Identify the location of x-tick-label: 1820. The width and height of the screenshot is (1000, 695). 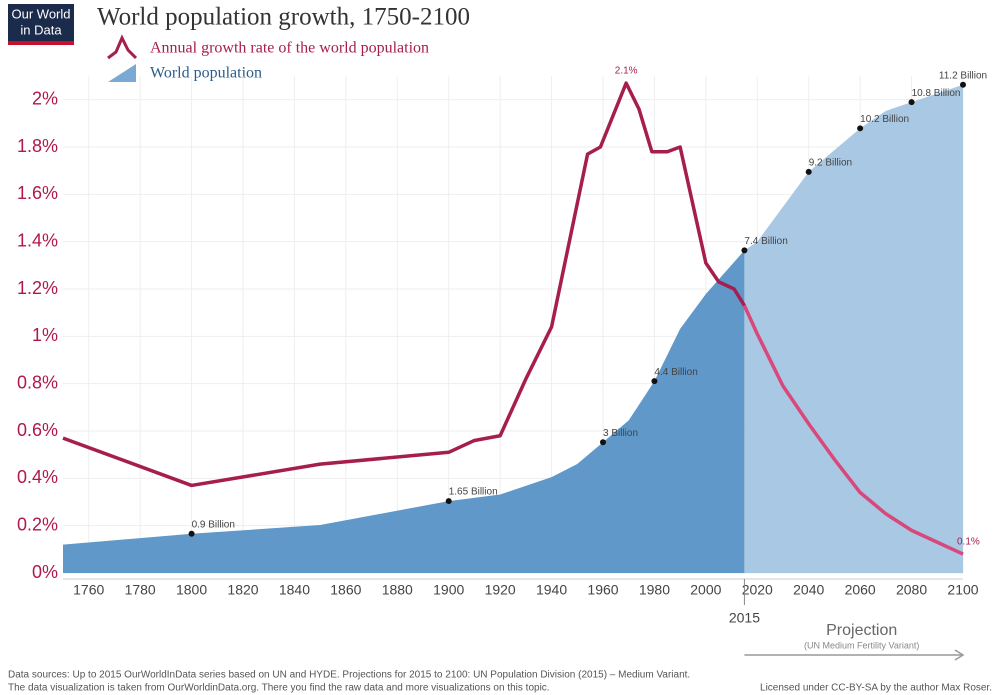
(242, 590).